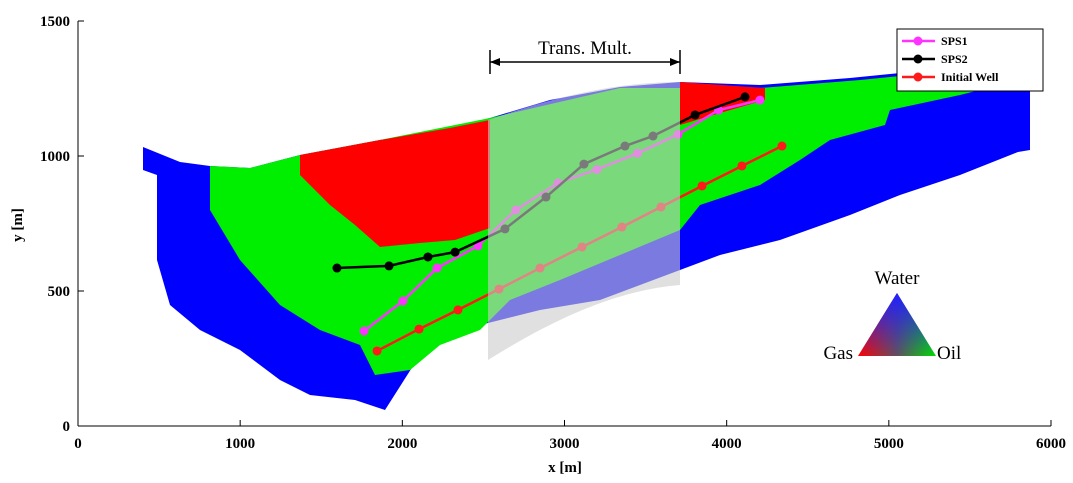  What do you see at coordinates (402, 444) in the screenshot?
I see `x-tick-label: 2000` at bounding box center [402, 444].